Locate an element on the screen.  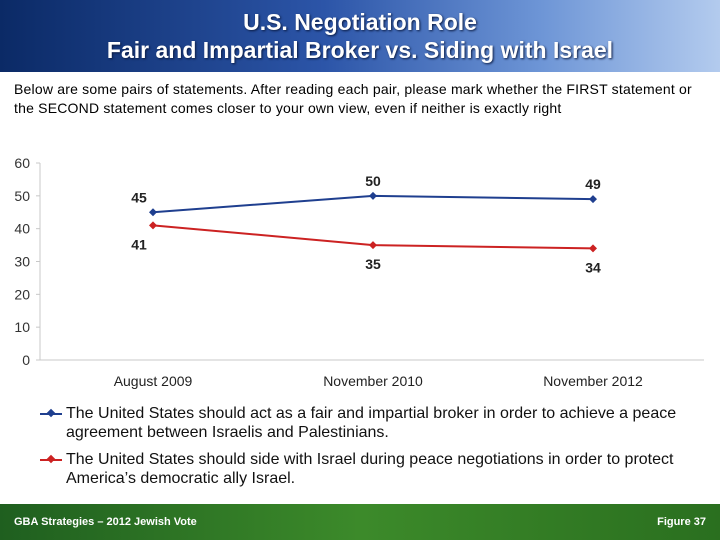
y-tick-label: 60 is located at coordinates (22, 163).